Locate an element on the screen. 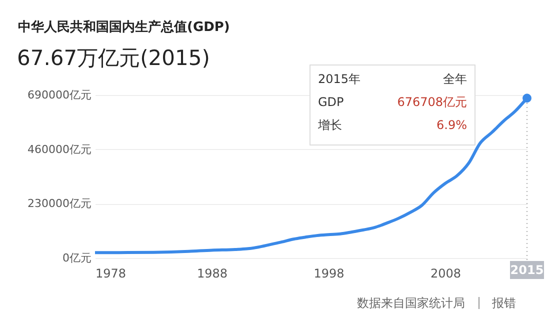 This screenshot has width=552, height=334. ref-line-label: 2015 is located at coordinates (527, 270).